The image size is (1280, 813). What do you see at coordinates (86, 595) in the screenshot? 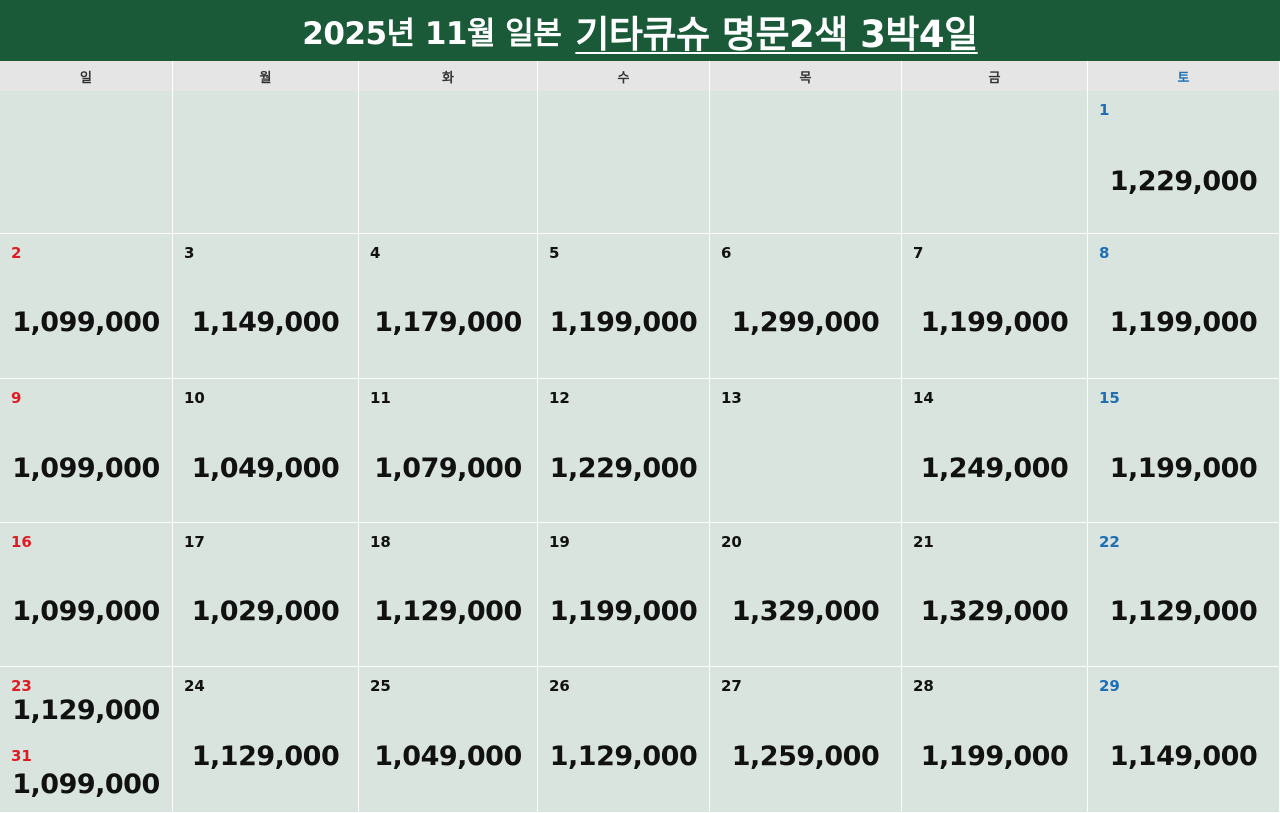
I see `calendar-day-cell: 16 1,099,000` at bounding box center [86, 595].